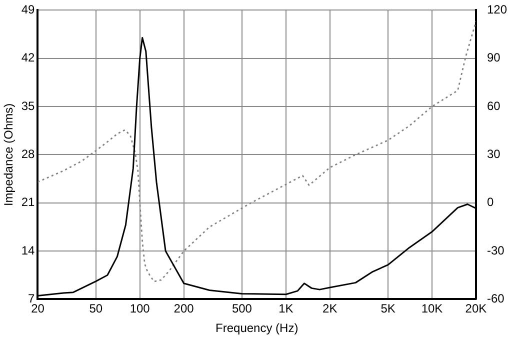 This screenshot has height=338, width=512. I want to click on y-tick-label: 42, so click(28, 57).